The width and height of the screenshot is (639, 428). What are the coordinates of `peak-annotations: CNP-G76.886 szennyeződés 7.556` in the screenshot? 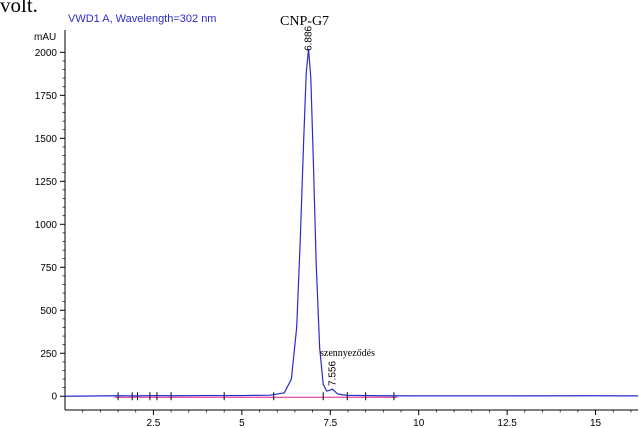 It's located at (327, 200).